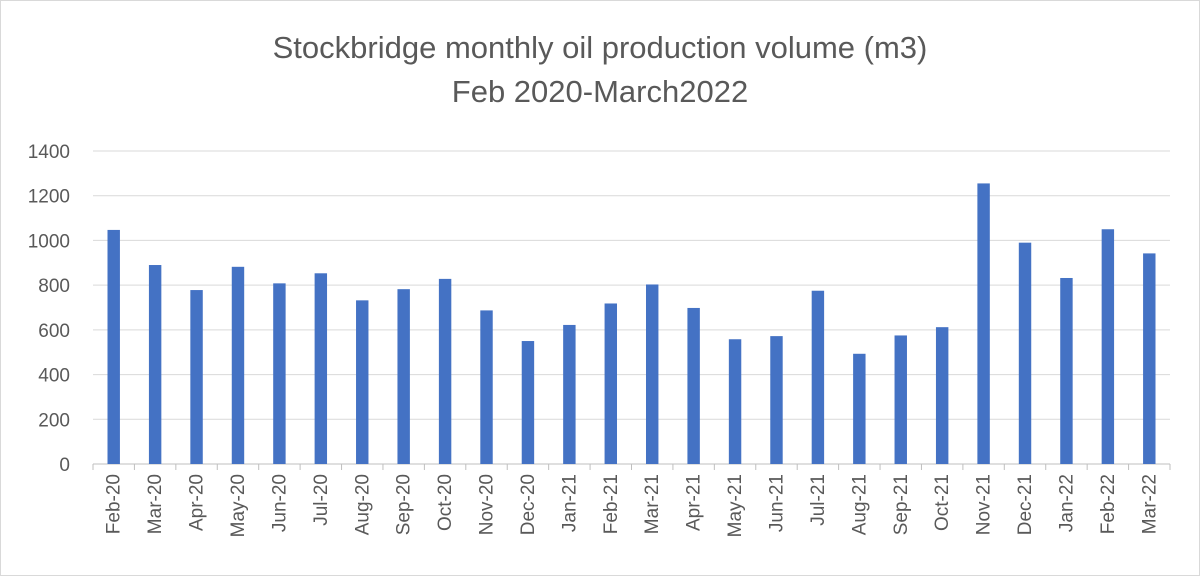 The height and width of the screenshot is (576, 1200). Describe the element at coordinates (54, 286) in the screenshot. I see `y-tick-label: 800` at that location.